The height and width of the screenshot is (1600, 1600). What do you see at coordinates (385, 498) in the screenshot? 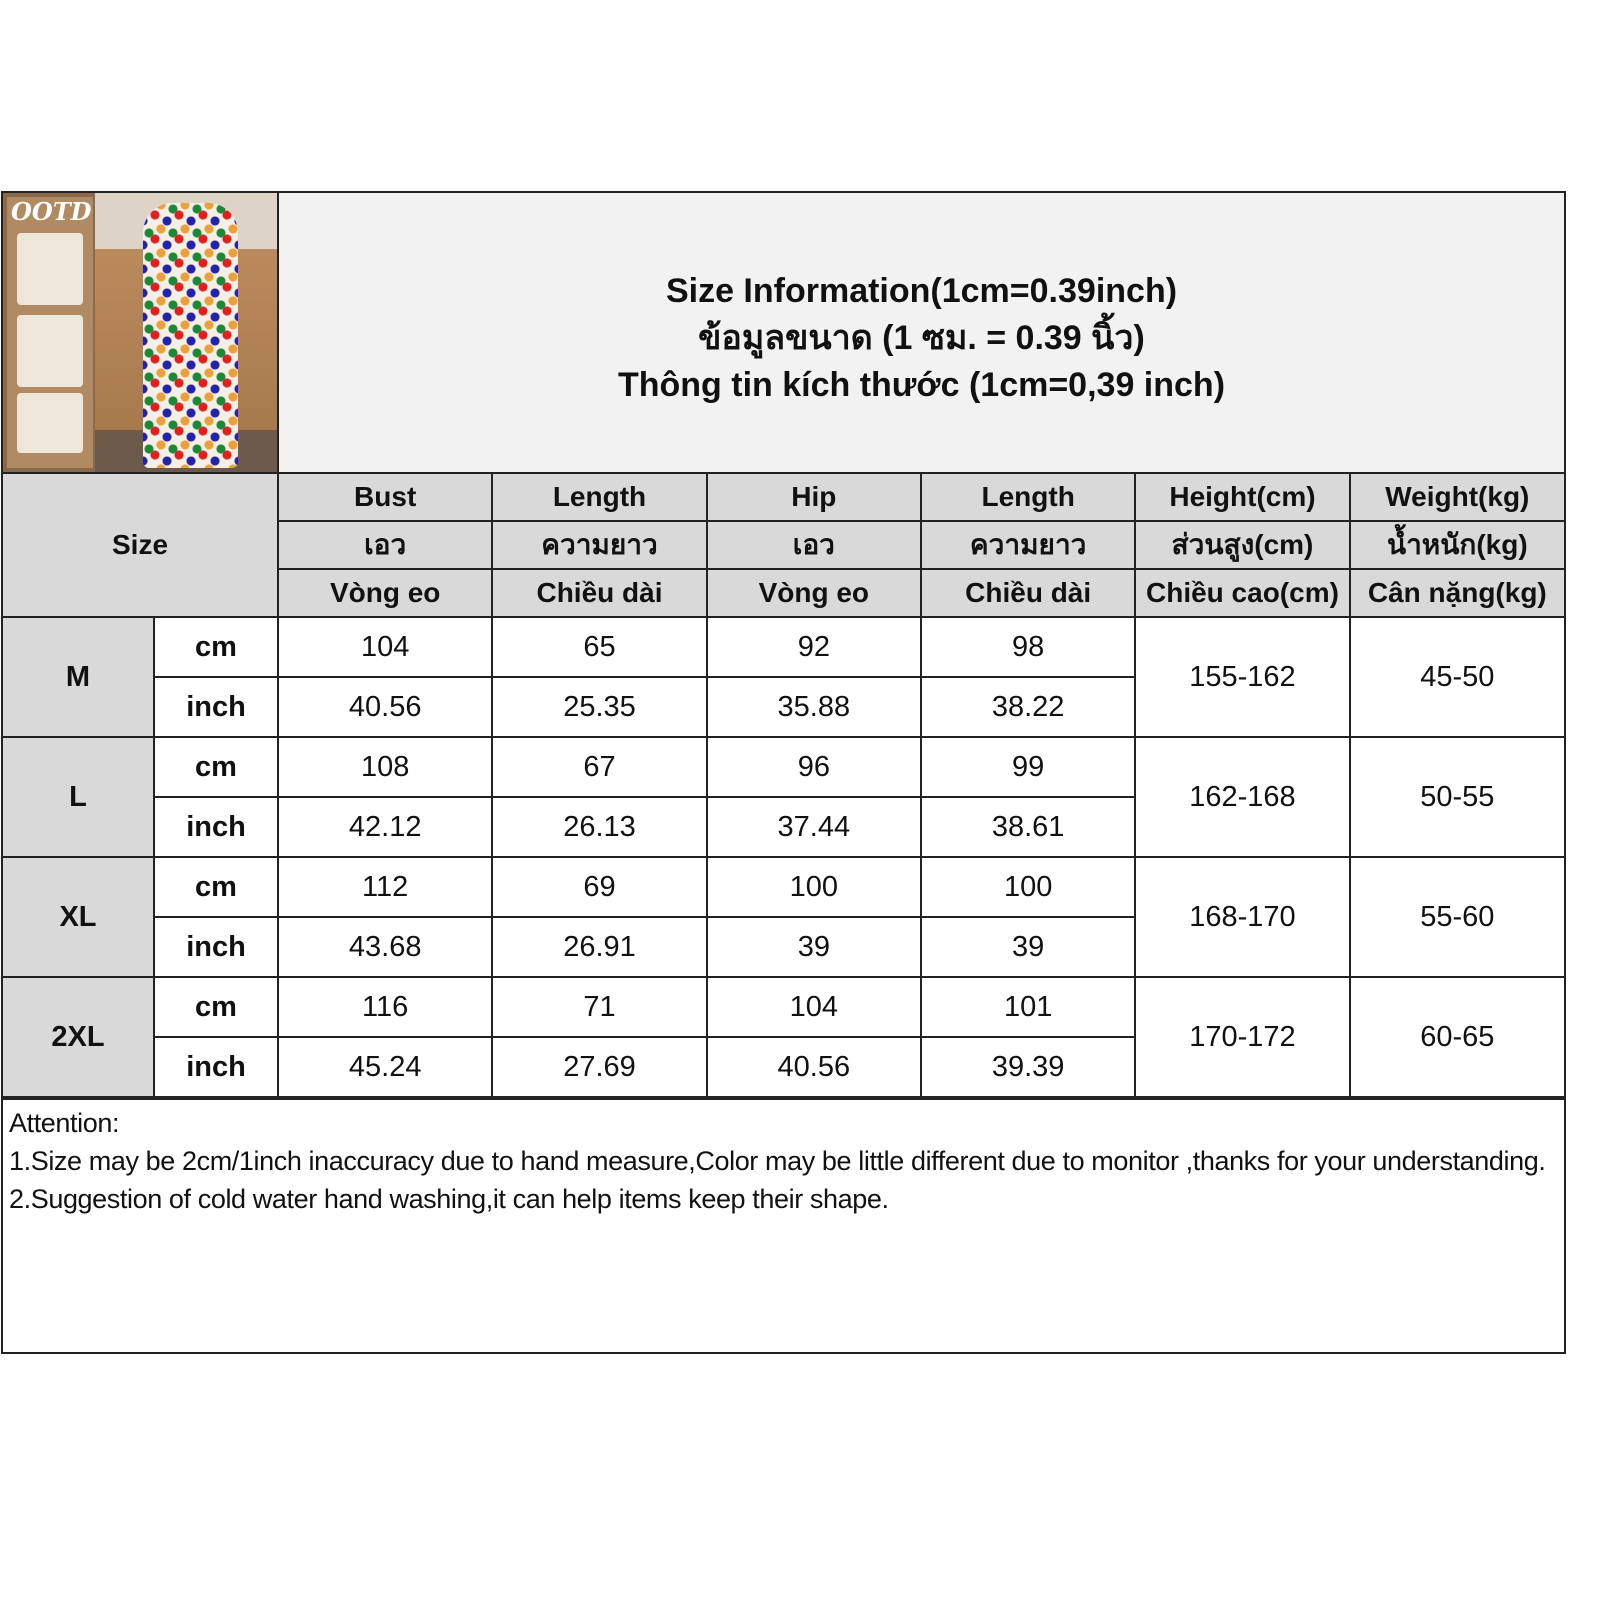
I see `column-header: Bust` at bounding box center [385, 498].